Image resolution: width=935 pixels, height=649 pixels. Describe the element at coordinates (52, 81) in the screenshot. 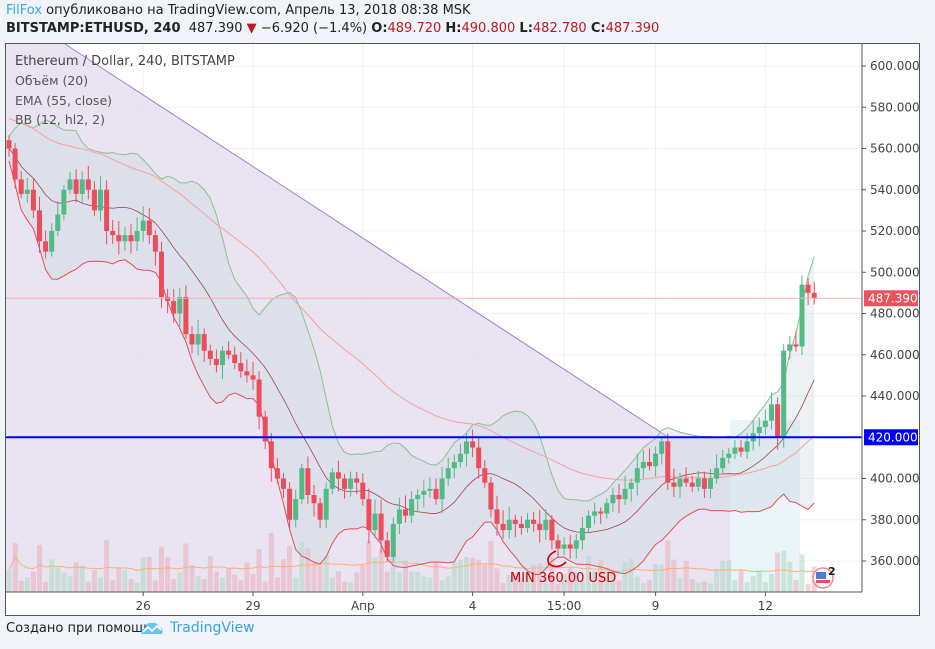

I see `legend-volume: Объём (20)` at that location.